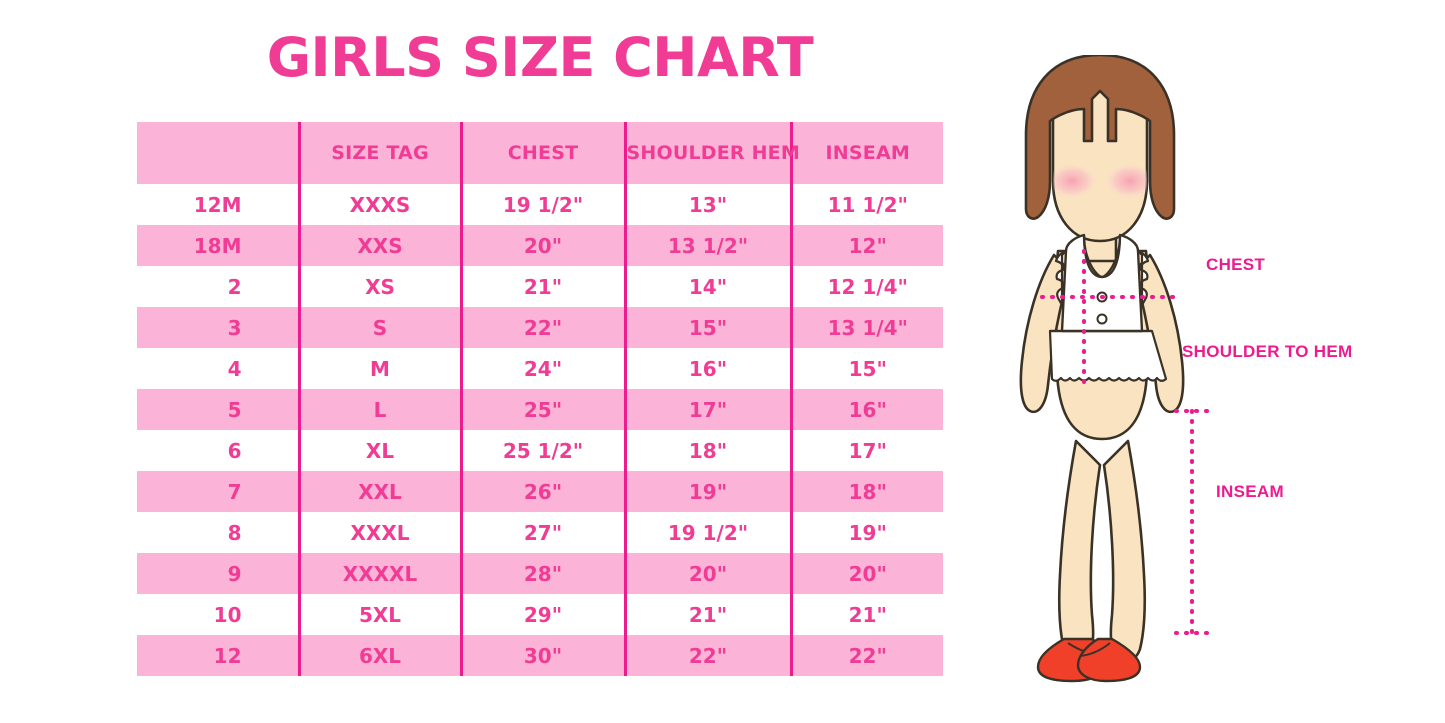 This screenshot has width=1445, height=723. I want to click on cell-size: 6, so click(218, 450).